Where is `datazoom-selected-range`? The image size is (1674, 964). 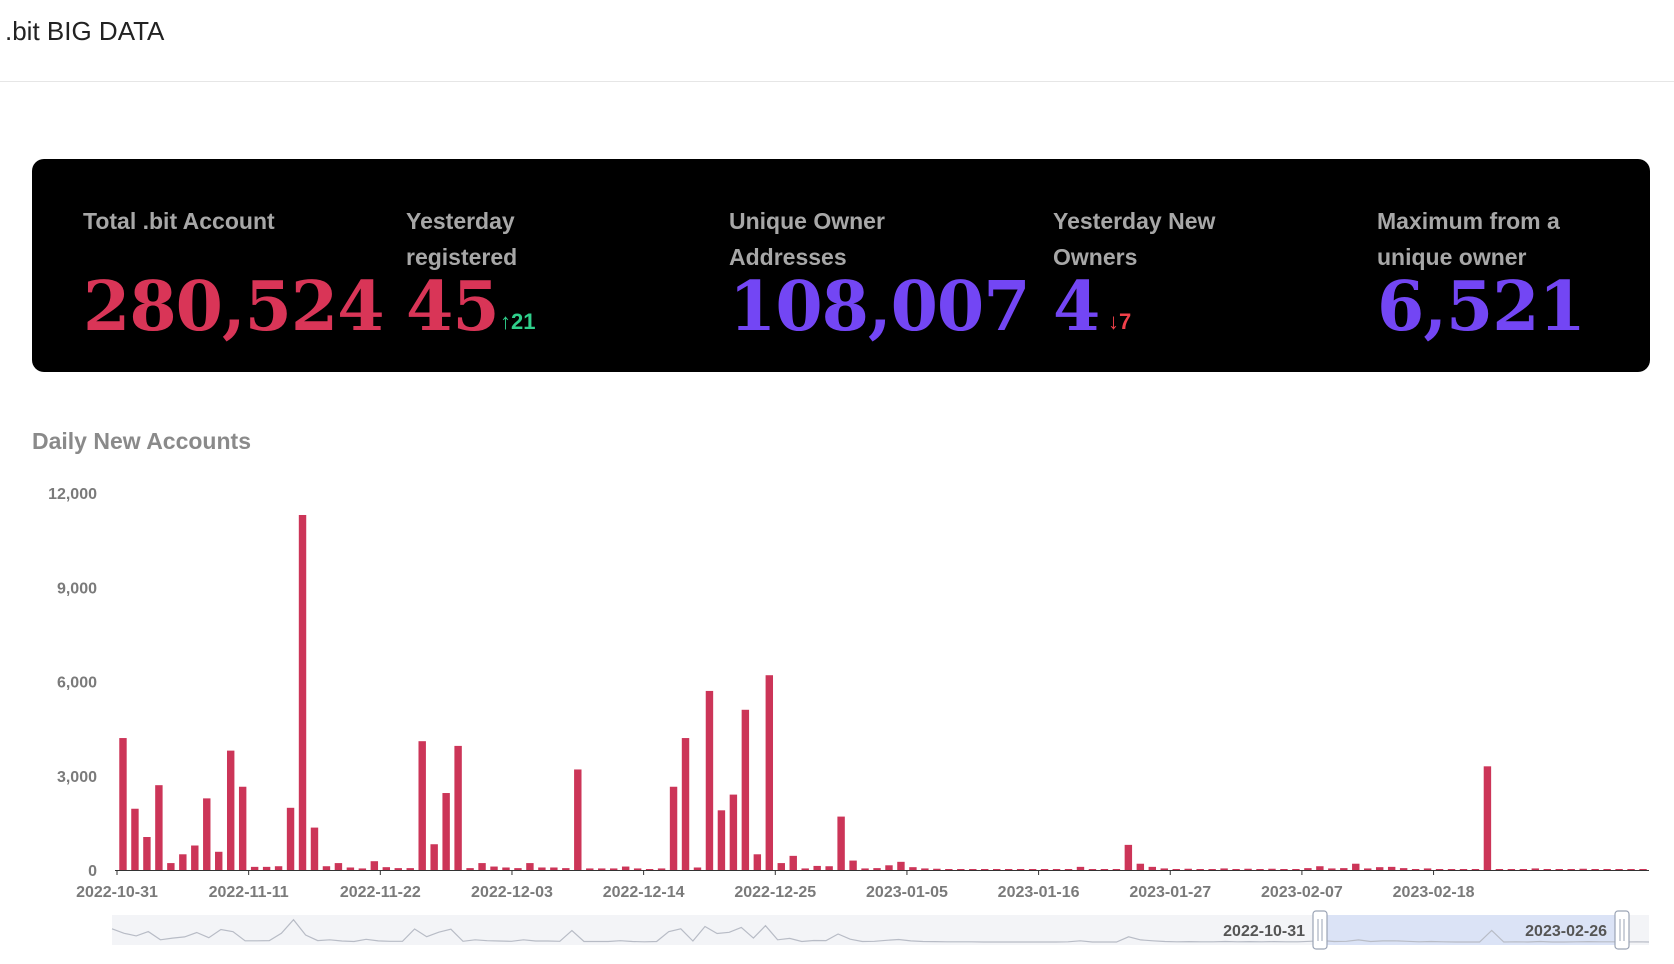 datazoom-selected-range is located at coordinates (1471, 930).